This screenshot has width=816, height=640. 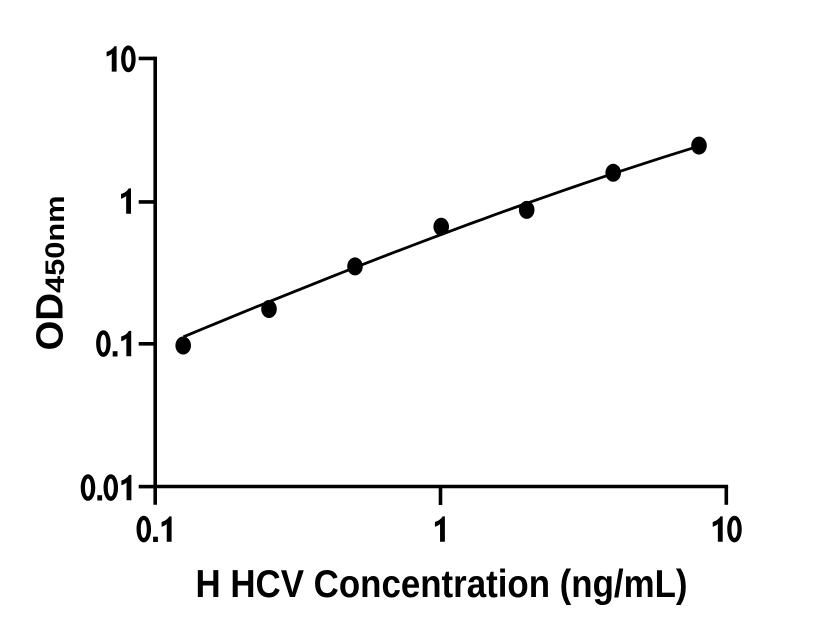 I want to click on svg-text: OD450nm, so click(x=51, y=273).